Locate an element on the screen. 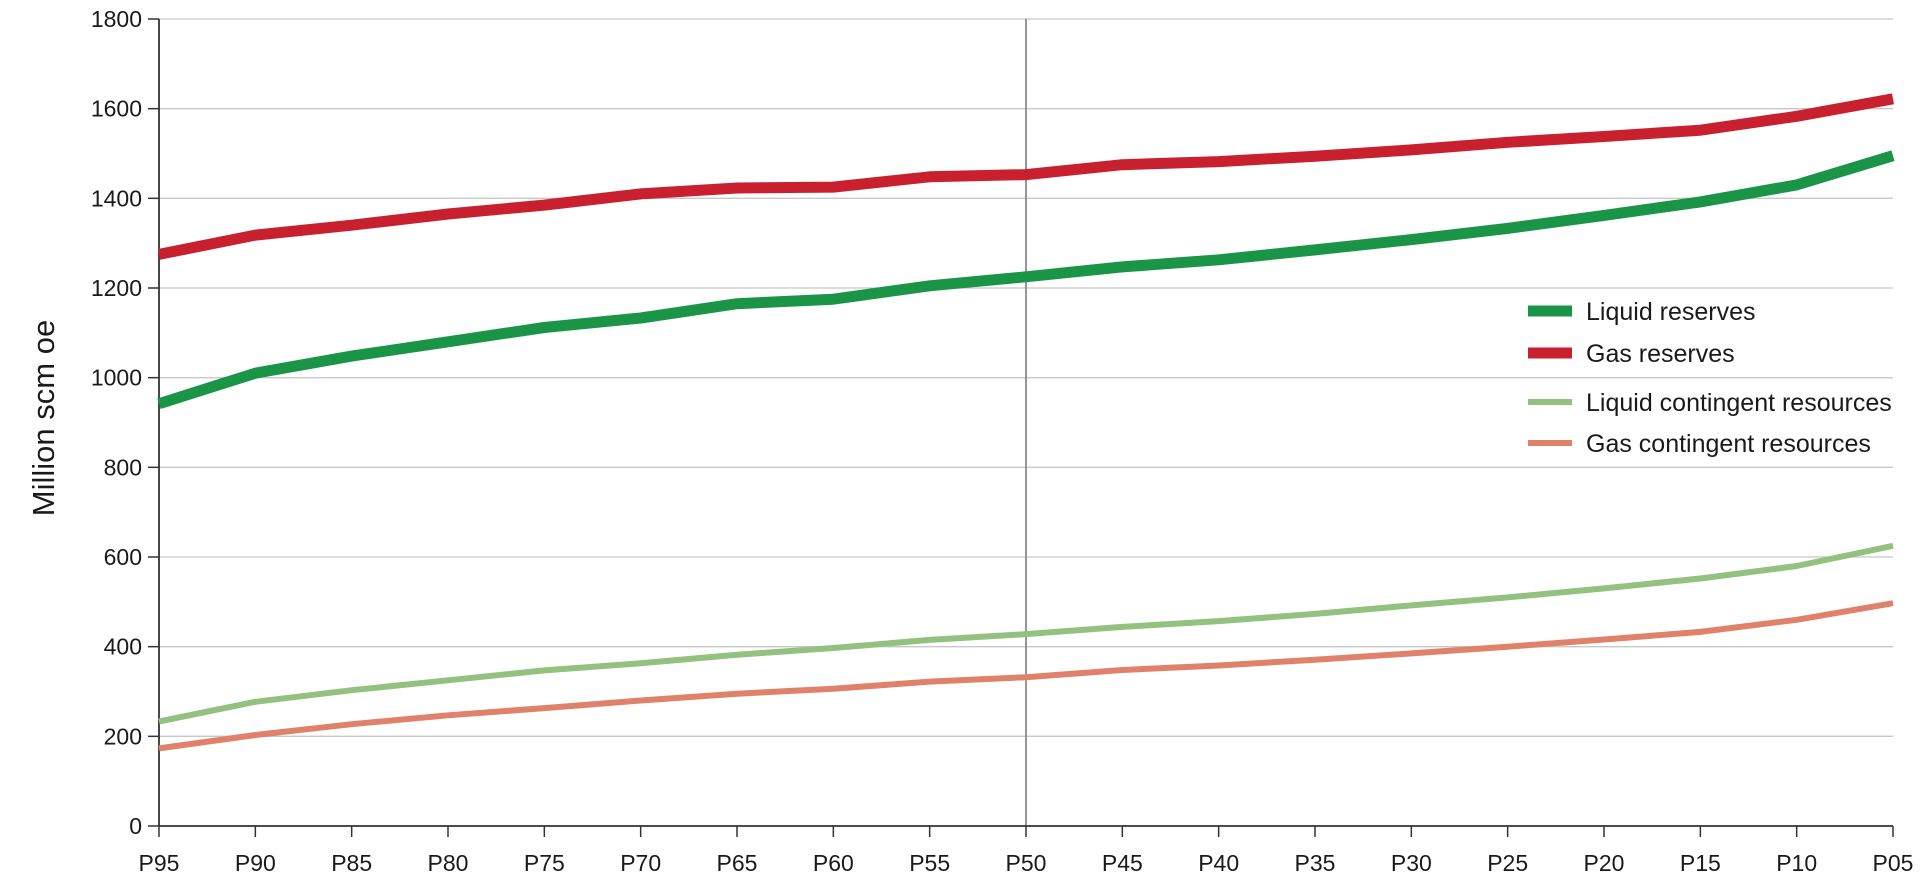 This screenshot has width=1920, height=884. y-tick-label-400: 400 is located at coordinates (123, 647).